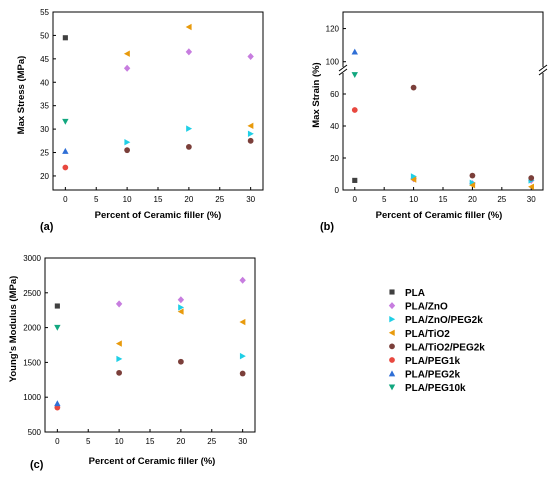  I want to click on panel-a-tag: (a), so click(47, 227).